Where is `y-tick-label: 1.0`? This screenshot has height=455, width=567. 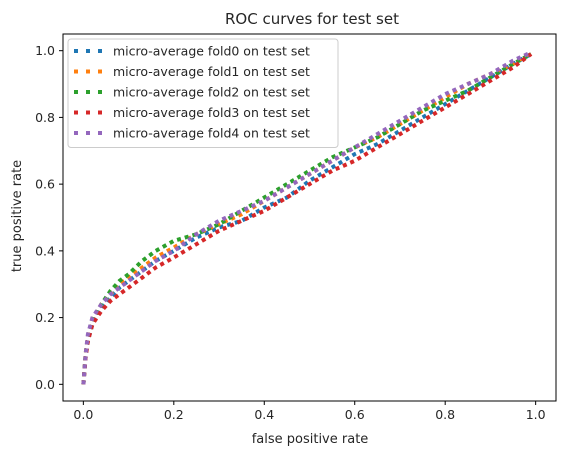
y-tick-label: 1.0 is located at coordinates (45, 50).